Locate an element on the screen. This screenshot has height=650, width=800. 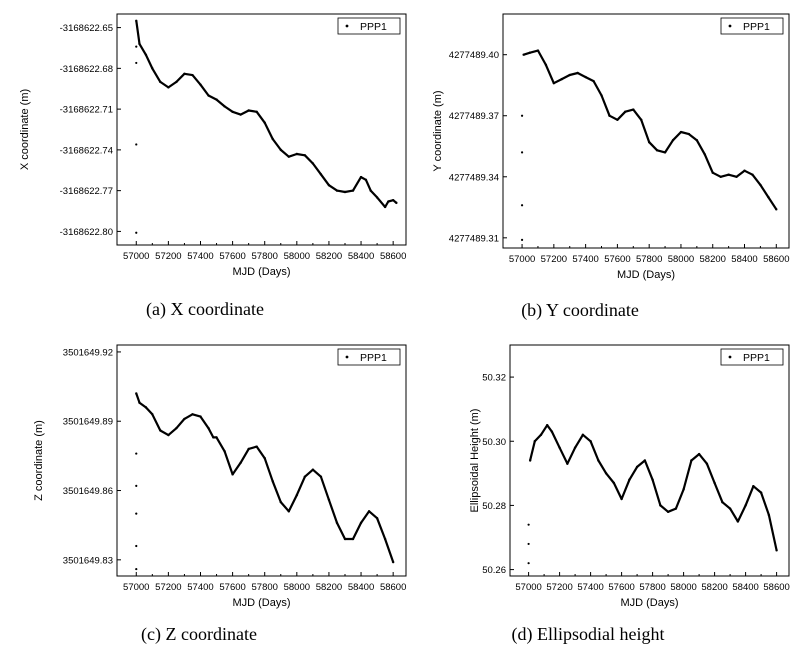
x-tick-label: 58200 is located at coordinates (714, 587).